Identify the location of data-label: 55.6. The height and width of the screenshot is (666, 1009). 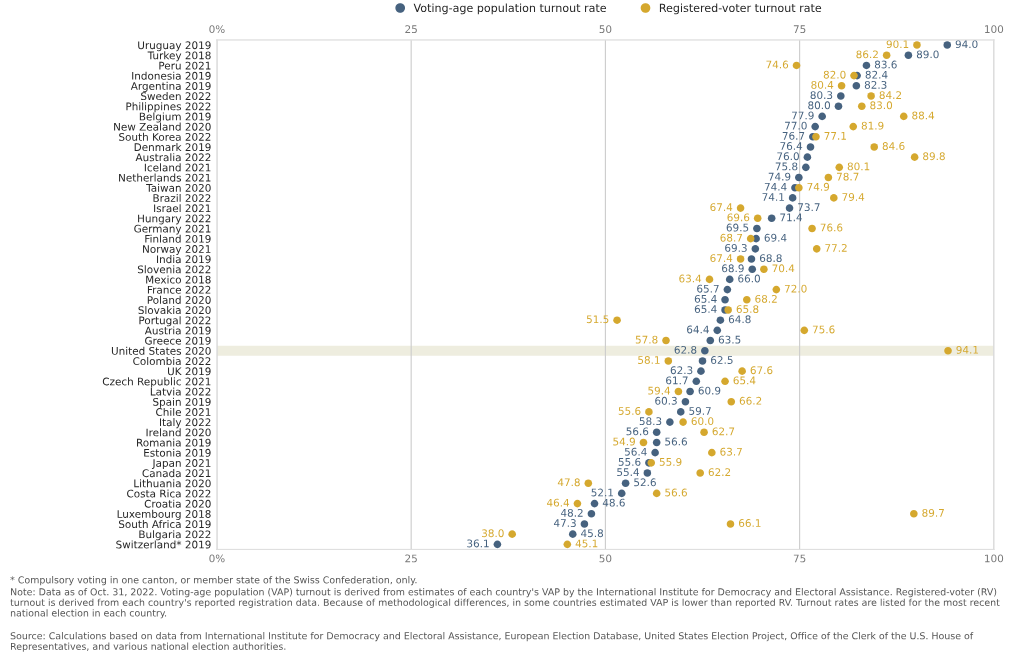
(629, 461).